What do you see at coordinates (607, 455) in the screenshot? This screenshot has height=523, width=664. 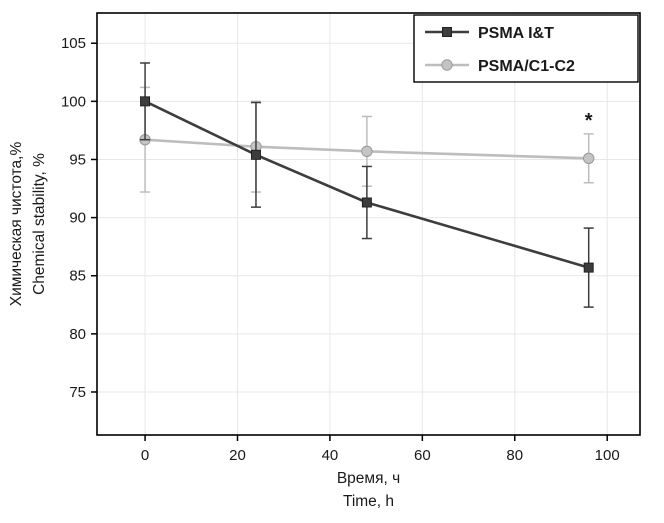 I see `x-tick-label: 100` at bounding box center [607, 455].